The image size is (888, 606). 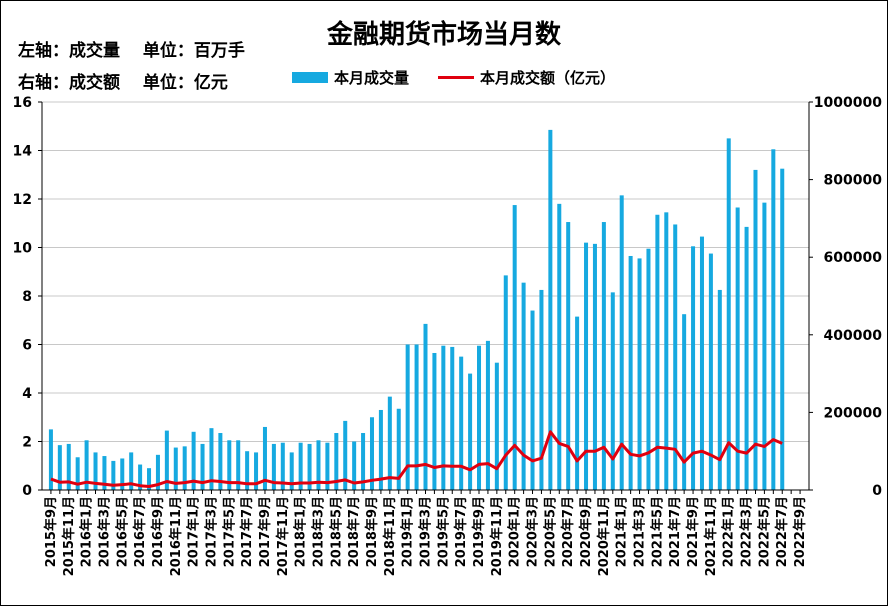 What do you see at coordinates (140, 531) in the screenshot?
I see `x-tick-label: 2016年7月` at bounding box center [140, 531].